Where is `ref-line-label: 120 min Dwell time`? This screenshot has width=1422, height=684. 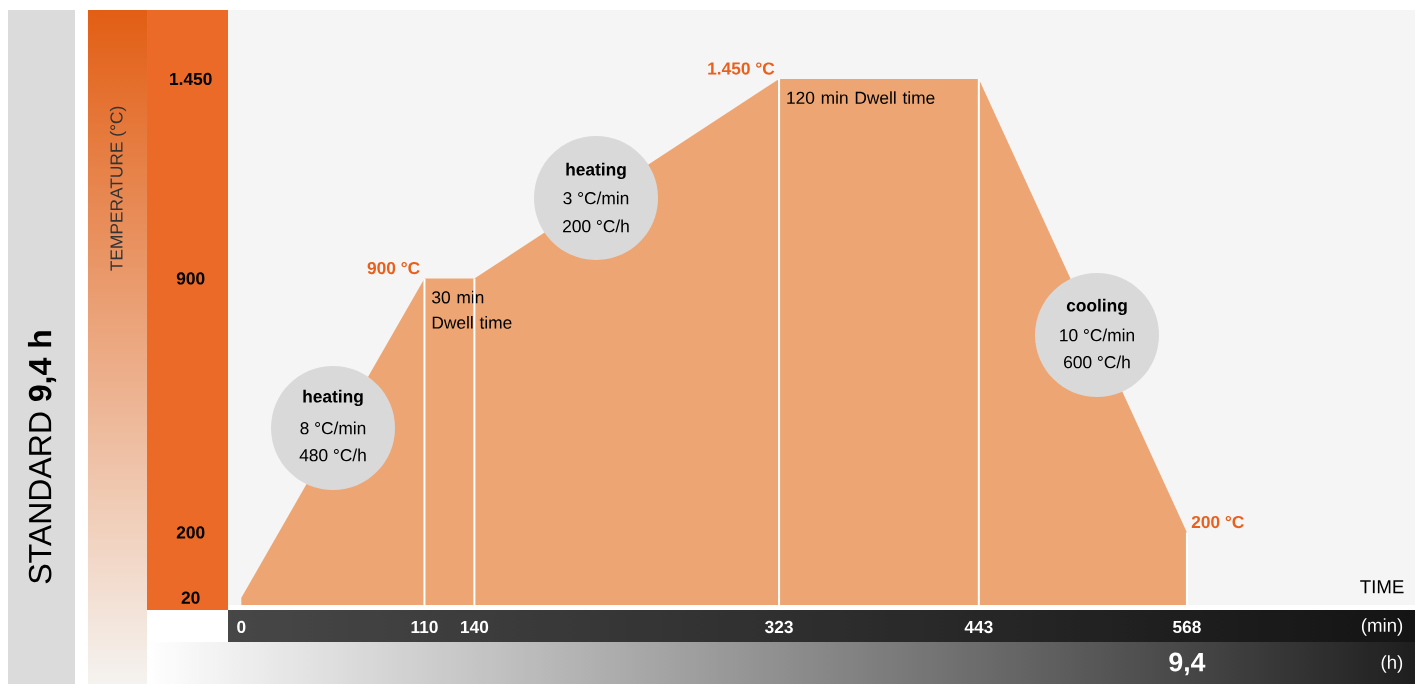
ref-line-label: 120 min Dwell time is located at coordinates (861, 97).